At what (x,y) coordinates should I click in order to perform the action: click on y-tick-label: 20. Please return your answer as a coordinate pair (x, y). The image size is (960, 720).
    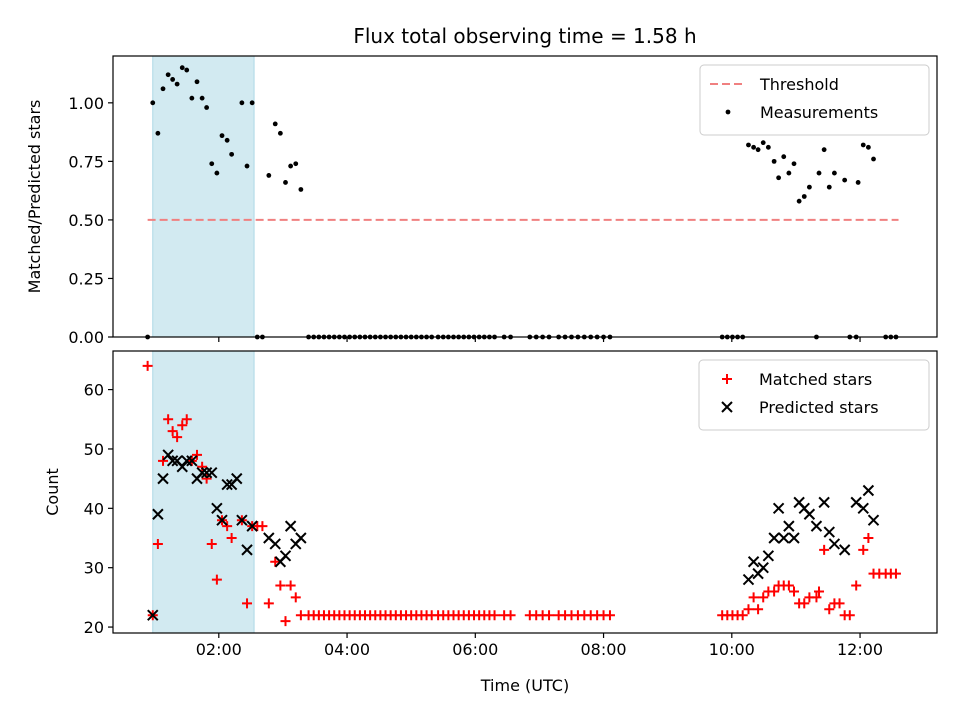
    Looking at the image, I should click on (94, 627).